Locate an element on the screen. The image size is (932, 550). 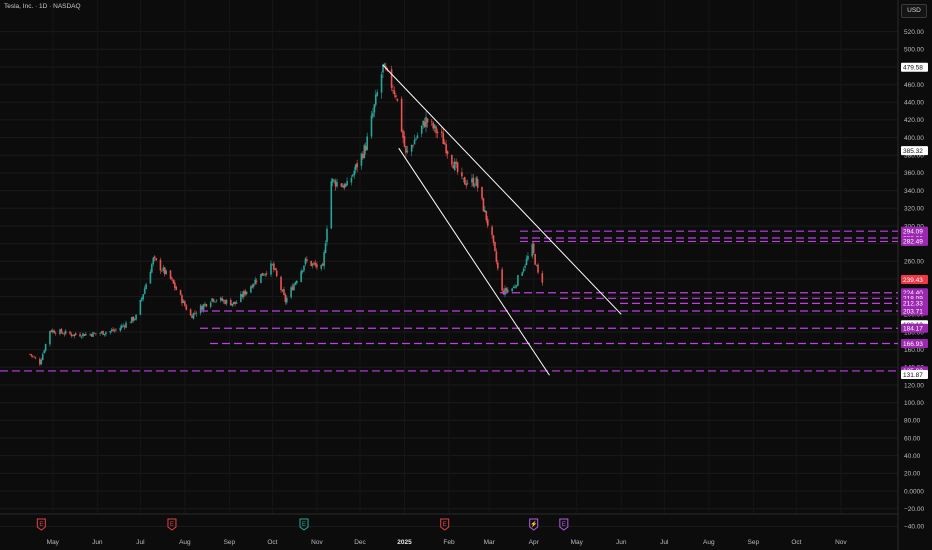
x-tick-label: 2025 is located at coordinates (404, 542).